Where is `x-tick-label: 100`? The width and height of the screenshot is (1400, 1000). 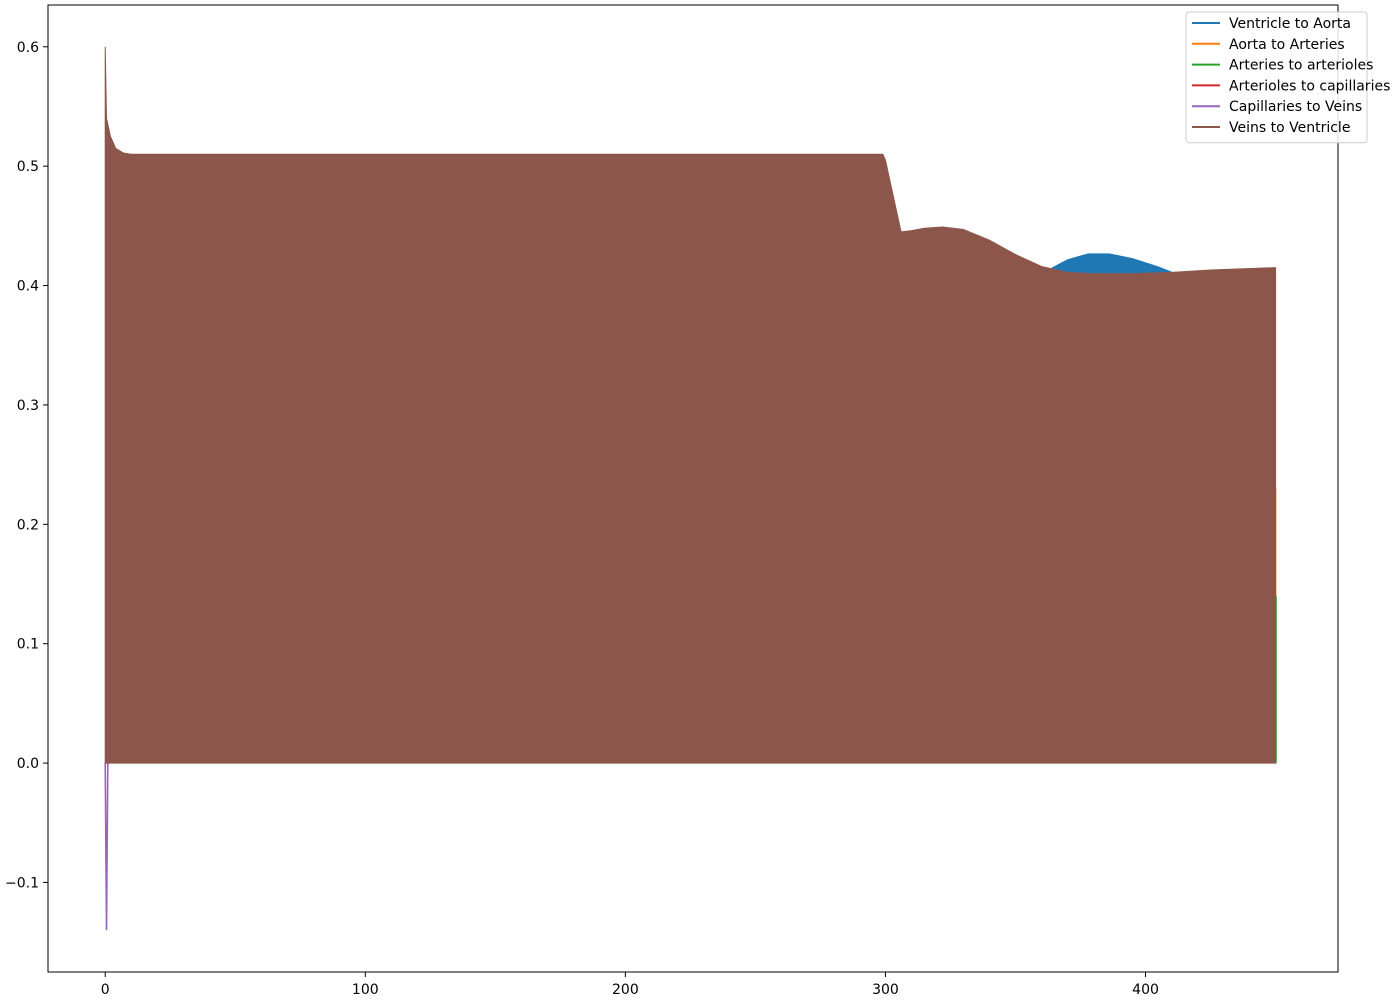
x-tick-label: 100 is located at coordinates (365, 990).